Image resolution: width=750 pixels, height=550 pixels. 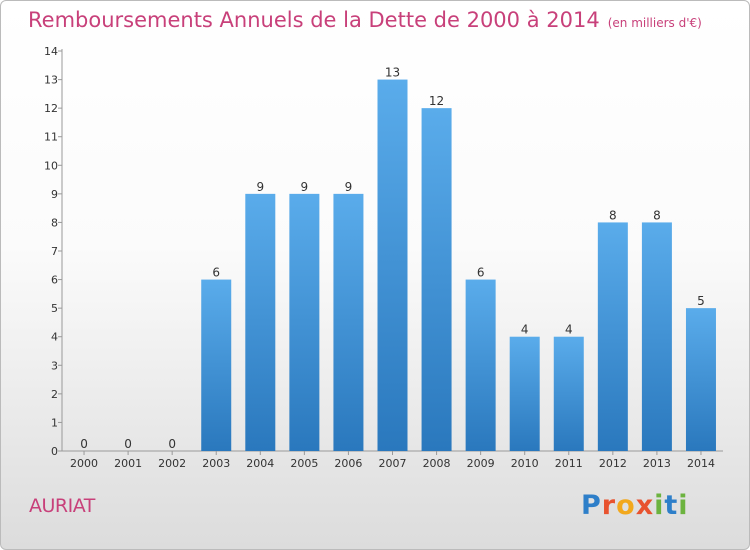 What do you see at coordinates (348, 463) in the screenshot?
I see `x-tick-label: 2006` at bounding box center [348, 463].